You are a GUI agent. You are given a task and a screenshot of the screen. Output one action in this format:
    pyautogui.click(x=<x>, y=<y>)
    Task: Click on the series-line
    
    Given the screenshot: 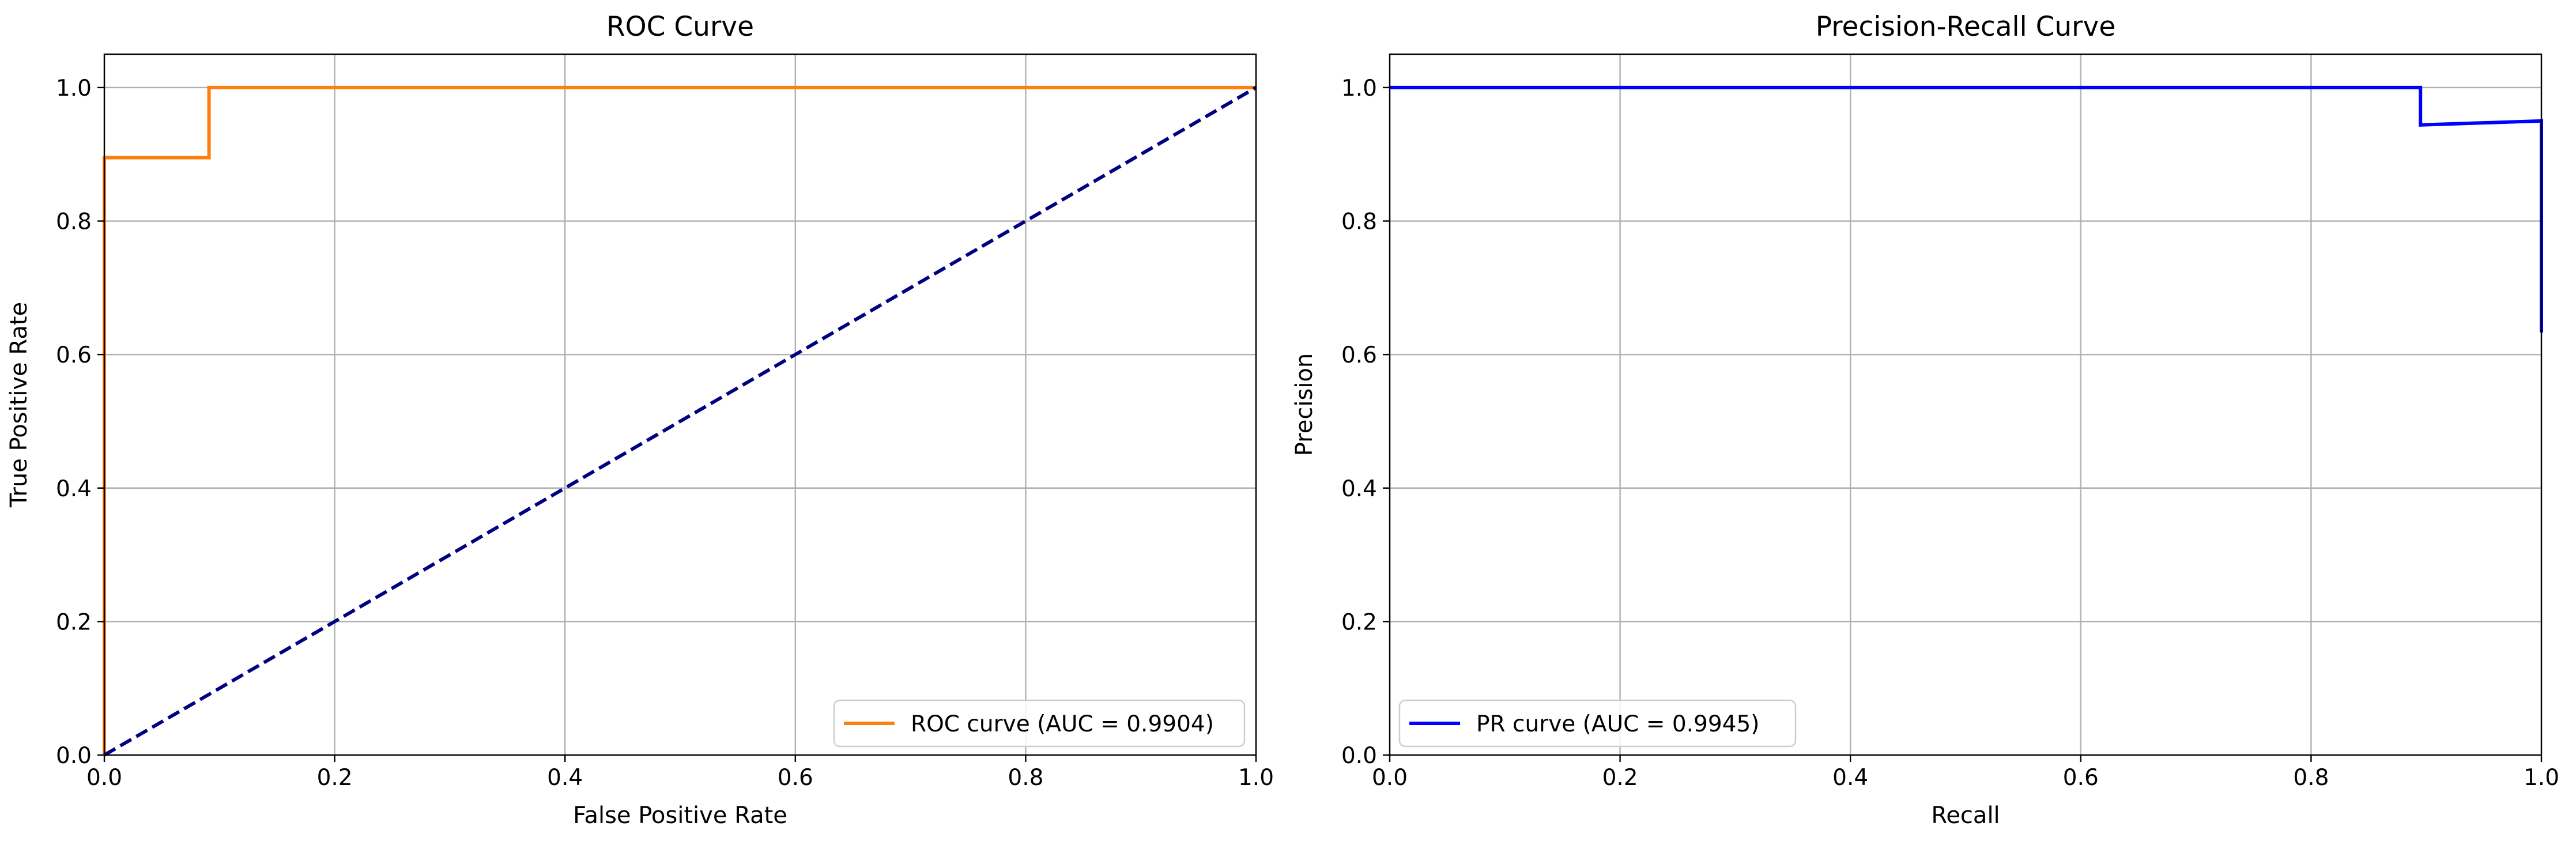 What is the action you would take?
    pyautogui.click(x=1966, y=209)
    